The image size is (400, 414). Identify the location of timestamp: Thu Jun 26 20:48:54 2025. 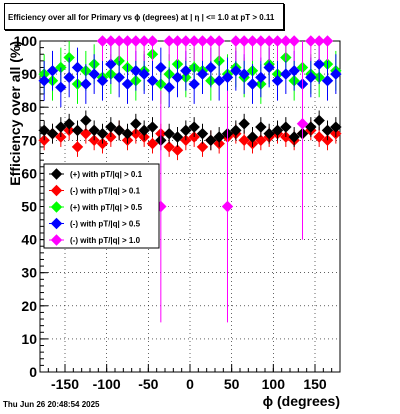
(51, 404).